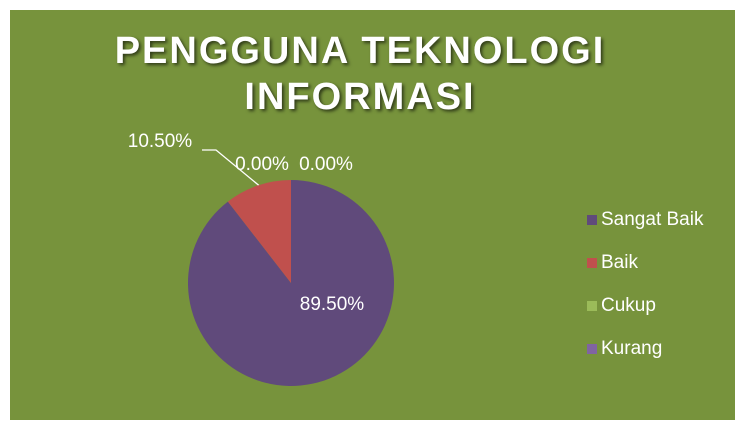 The width and height of the screenshot is (744, 429). I want to click on legend-label: Kurang, so click(631, 348).